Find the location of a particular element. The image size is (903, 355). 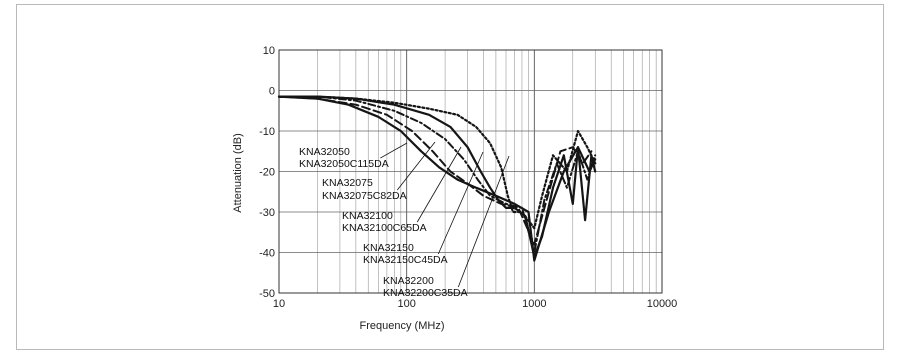

y-tick-label: 0 is located at coordinates (272, 92).